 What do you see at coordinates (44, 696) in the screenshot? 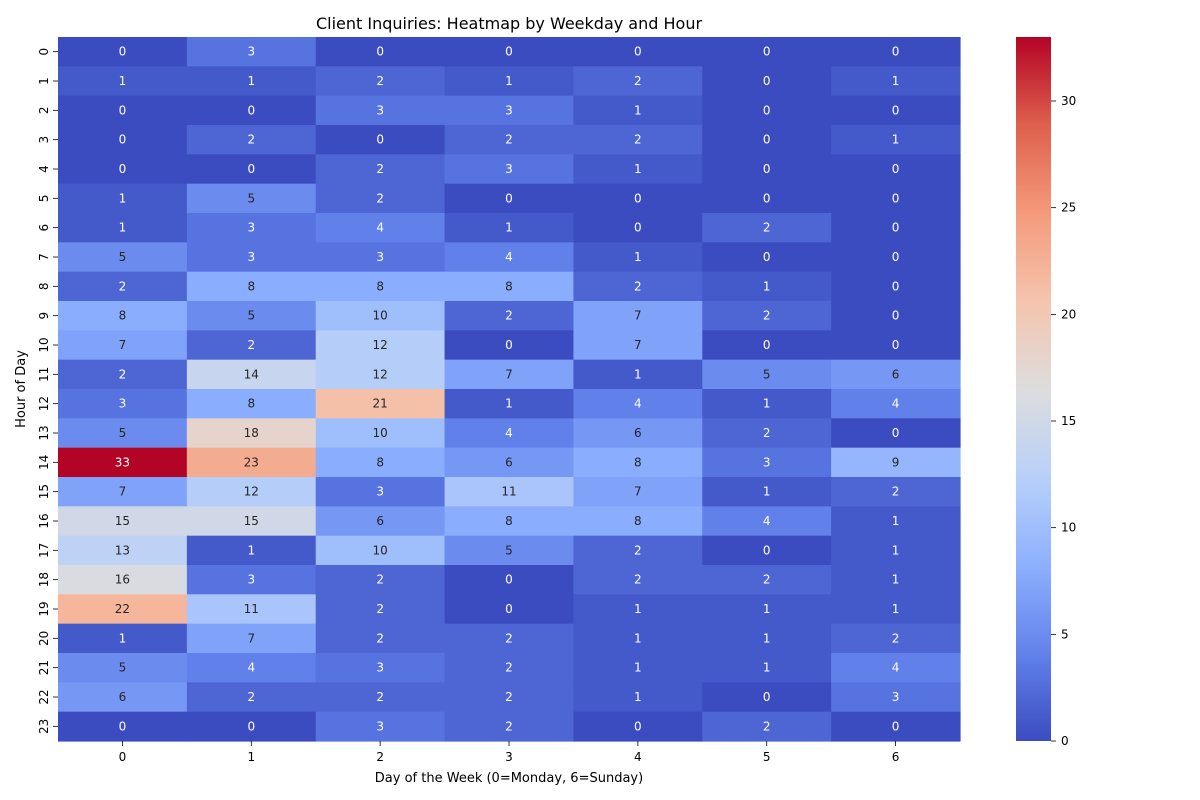
I see `y-tick-label: 22` at bounding box center [44, 696].